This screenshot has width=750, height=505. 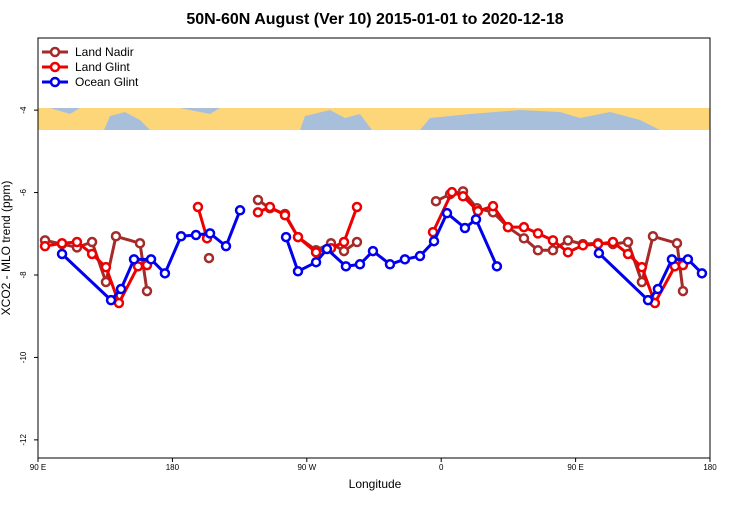 What do you see at coordinates (374, 119) in the screenshot?
I see `map-strip` at bounding box center [374, 119].